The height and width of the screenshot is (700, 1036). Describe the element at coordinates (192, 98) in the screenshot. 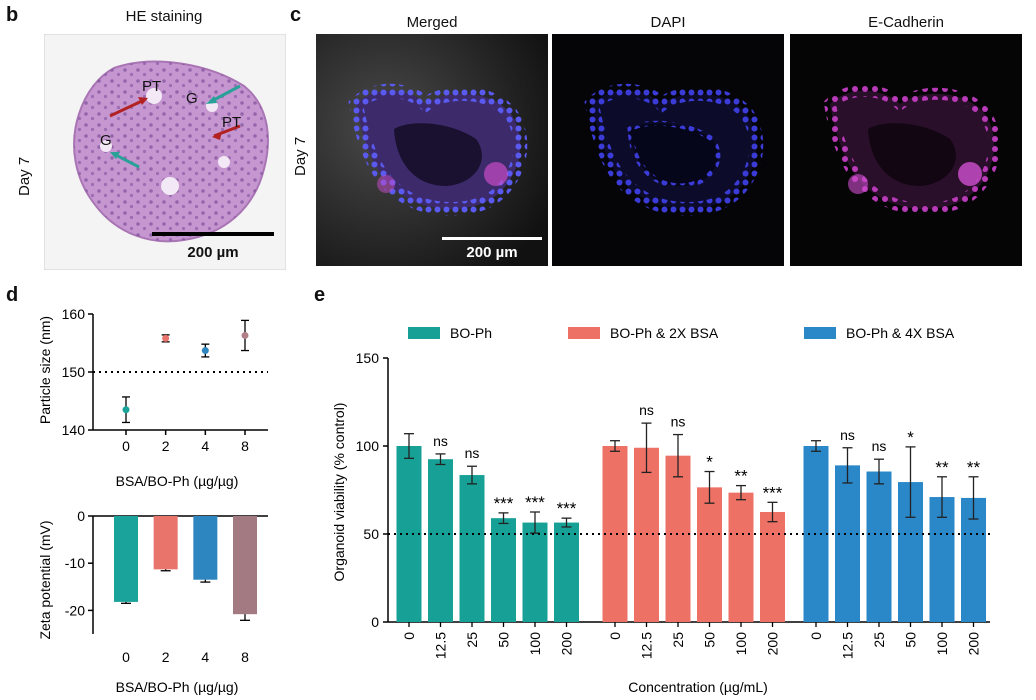

I see `annotation-g-1: G` at that location.